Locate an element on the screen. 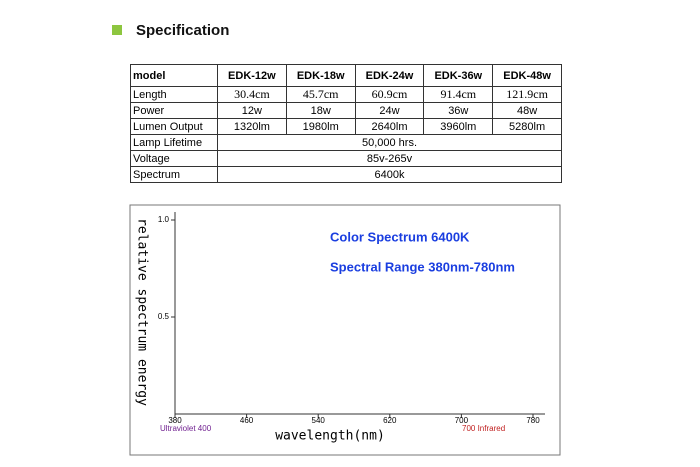  table-row: Voltage 85v-265v is located at coordinates (346, 158).